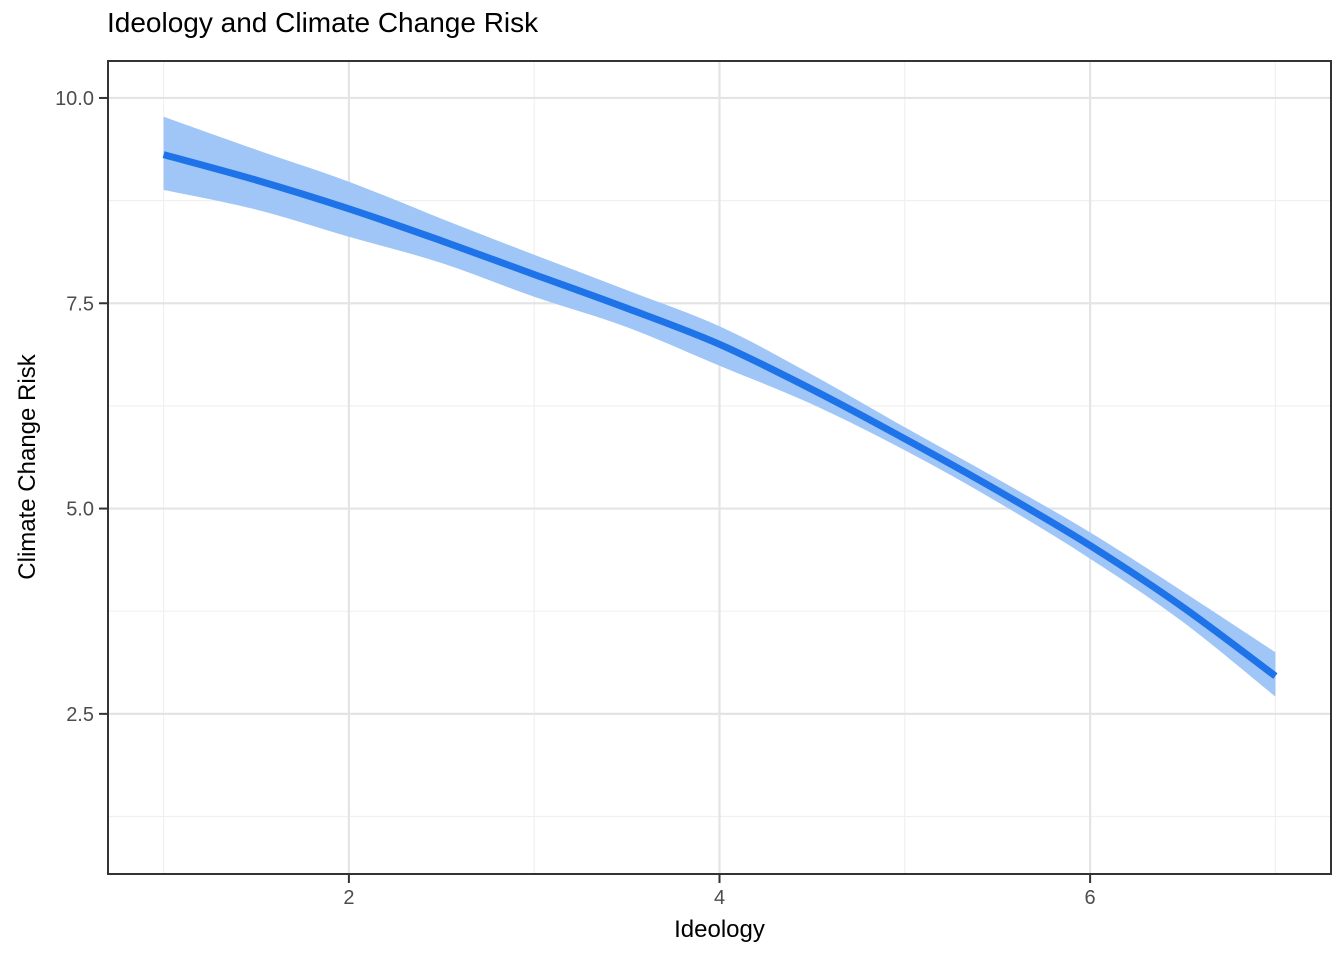  I want to click on y-tick-label: 5.0, so click(80, 510).